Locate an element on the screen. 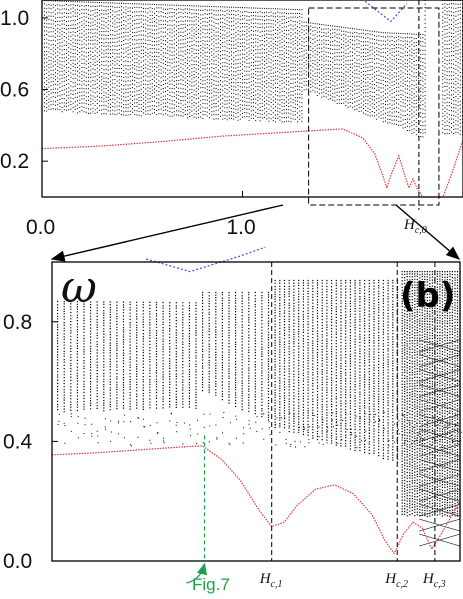  panel-b-label: (b) is located at coordinates (427, 296).